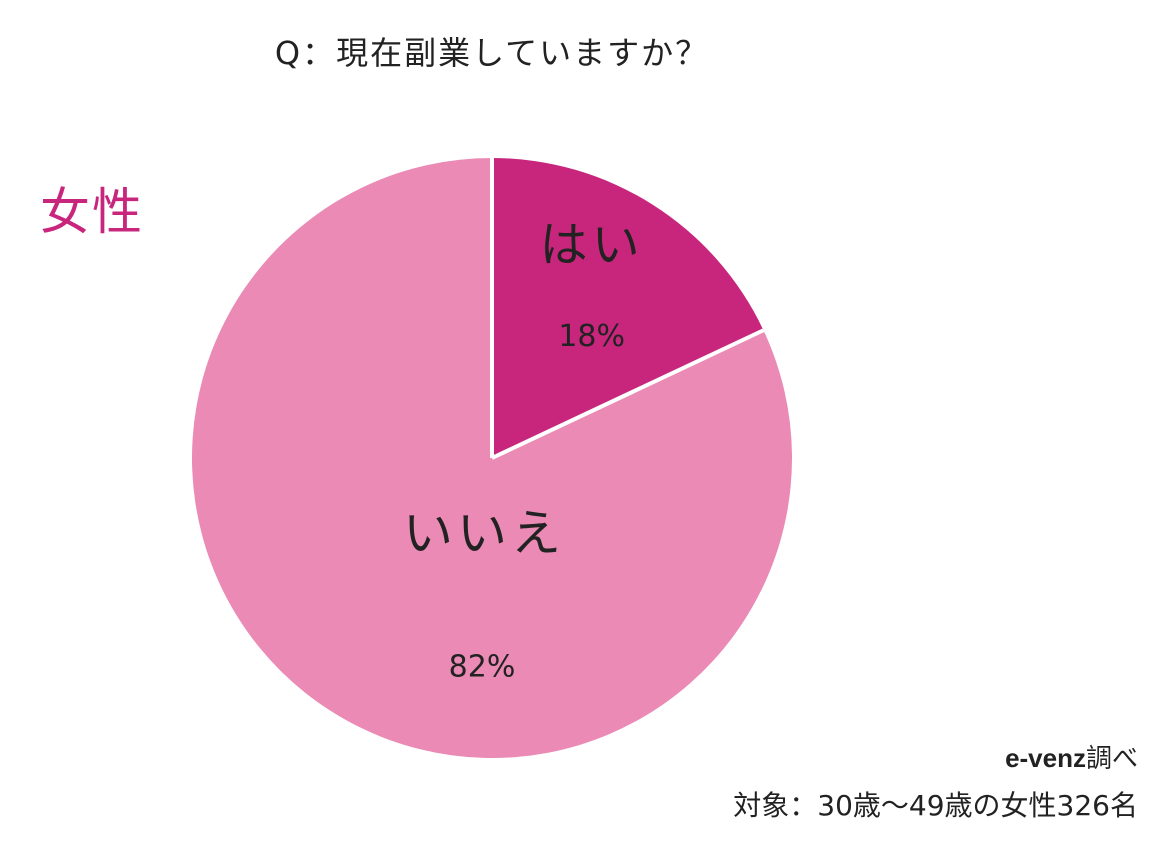  What do you see at coordinates (1111, 759) in the screenshot?
I see `source-suffix: 調べ` at bounding box center [1111, 759].